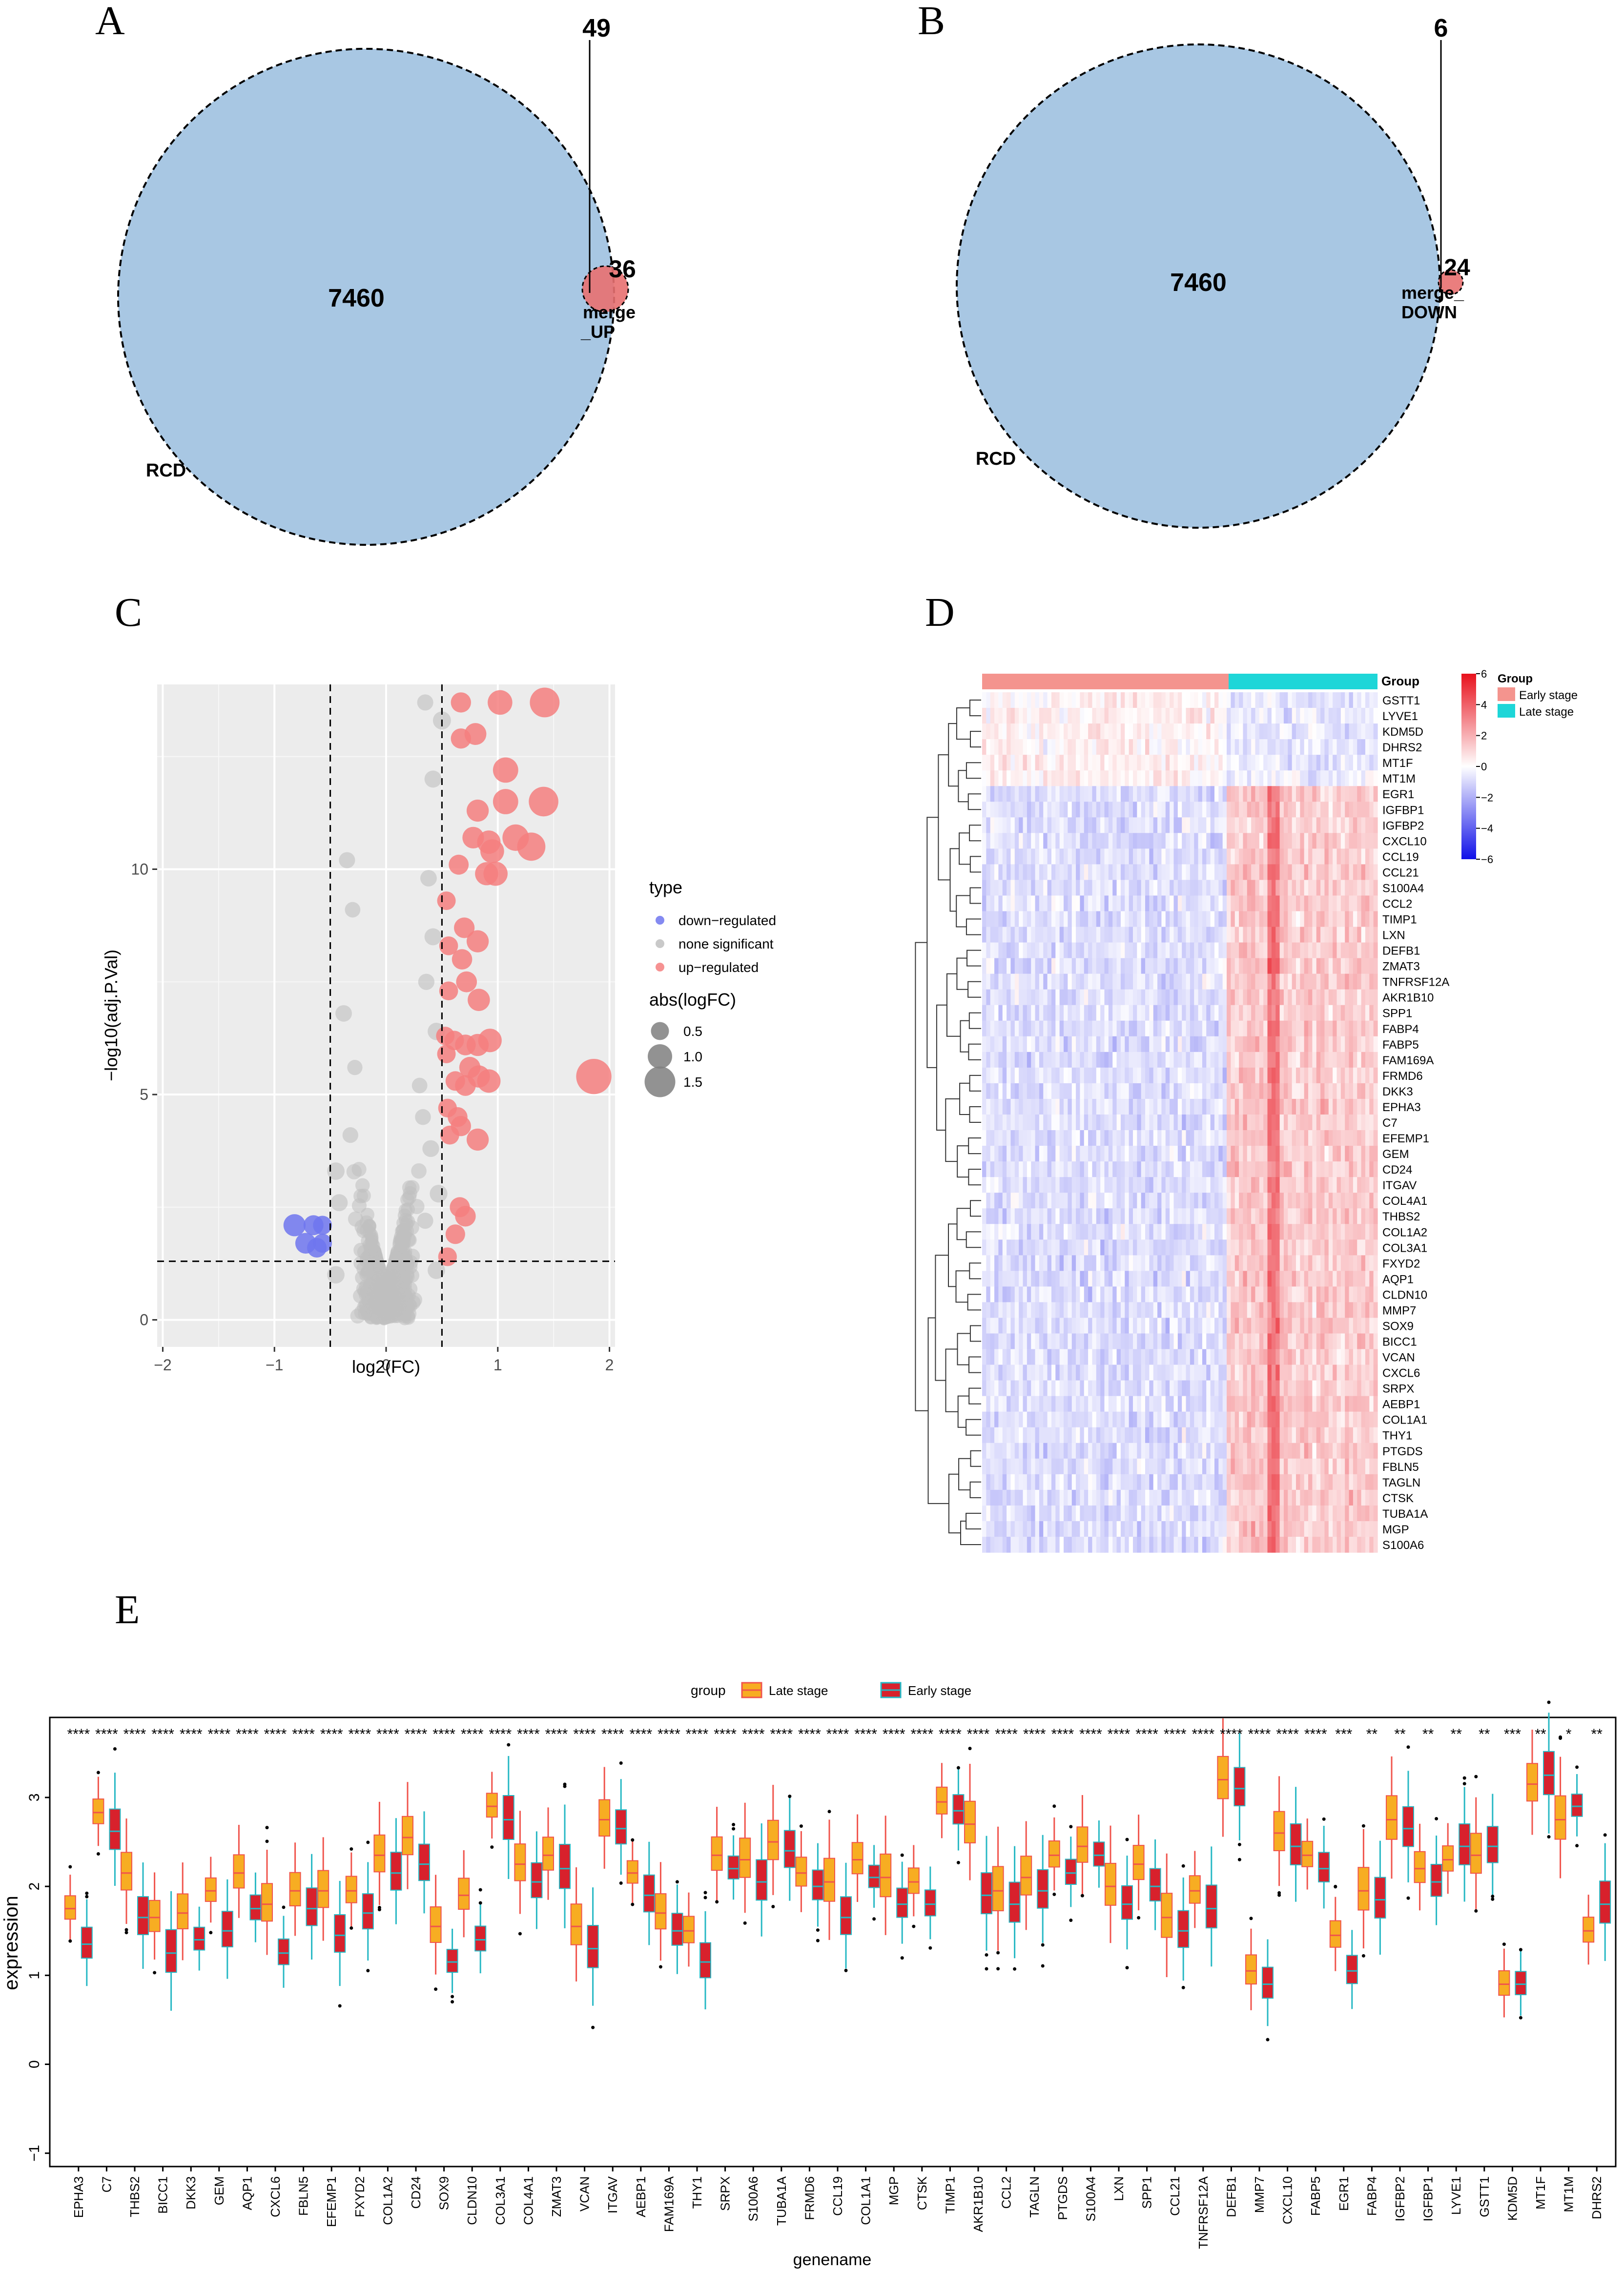 The width and height of the screenshot is (1624, 2272). Describe the element at coordinates (1441, 28) in the screenshot. I see `venn-count-small-b: 6` at that location.